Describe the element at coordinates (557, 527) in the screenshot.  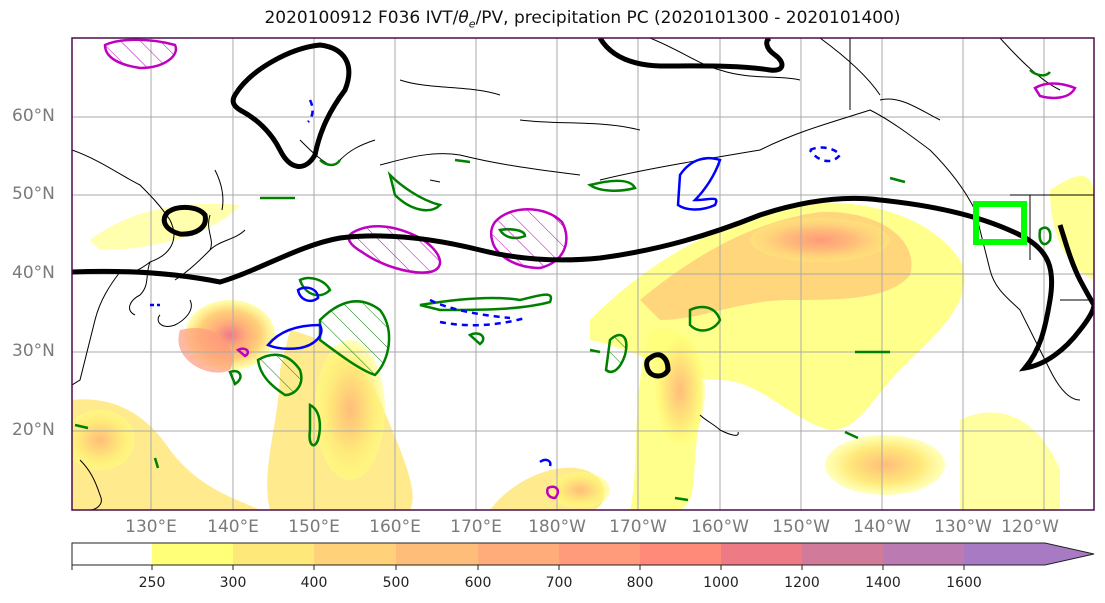
I see `lon-label-180w: 180°W` at that location.